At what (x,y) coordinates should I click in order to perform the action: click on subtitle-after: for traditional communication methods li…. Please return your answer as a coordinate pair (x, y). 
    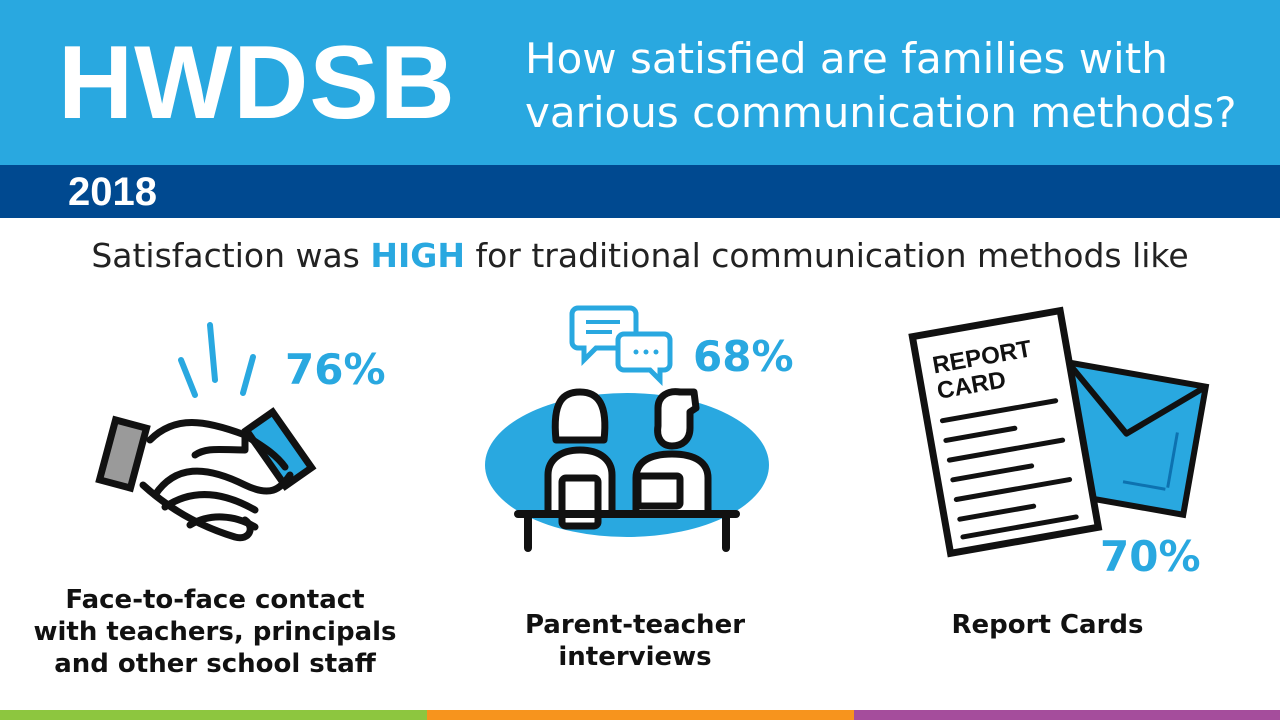
    Looking at the image, I should click on (826, 255).